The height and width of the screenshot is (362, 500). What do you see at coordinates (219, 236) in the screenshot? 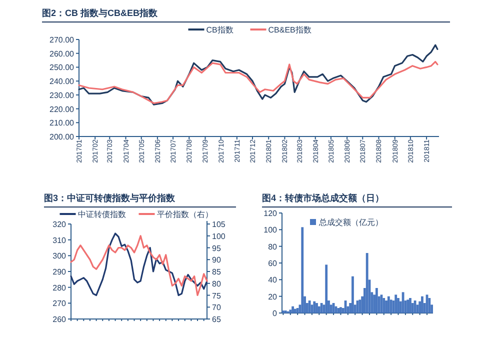
I see `y2-tick-label: 100` at bounding box center [219, 236].